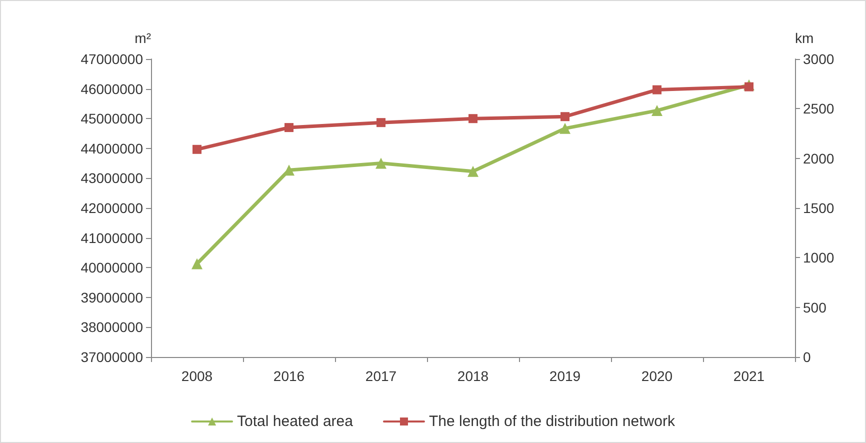 Image resolution: width=866 pixels, height=443 pixels. I want to click on y-tick-label: 46000000, so click(112, 88).